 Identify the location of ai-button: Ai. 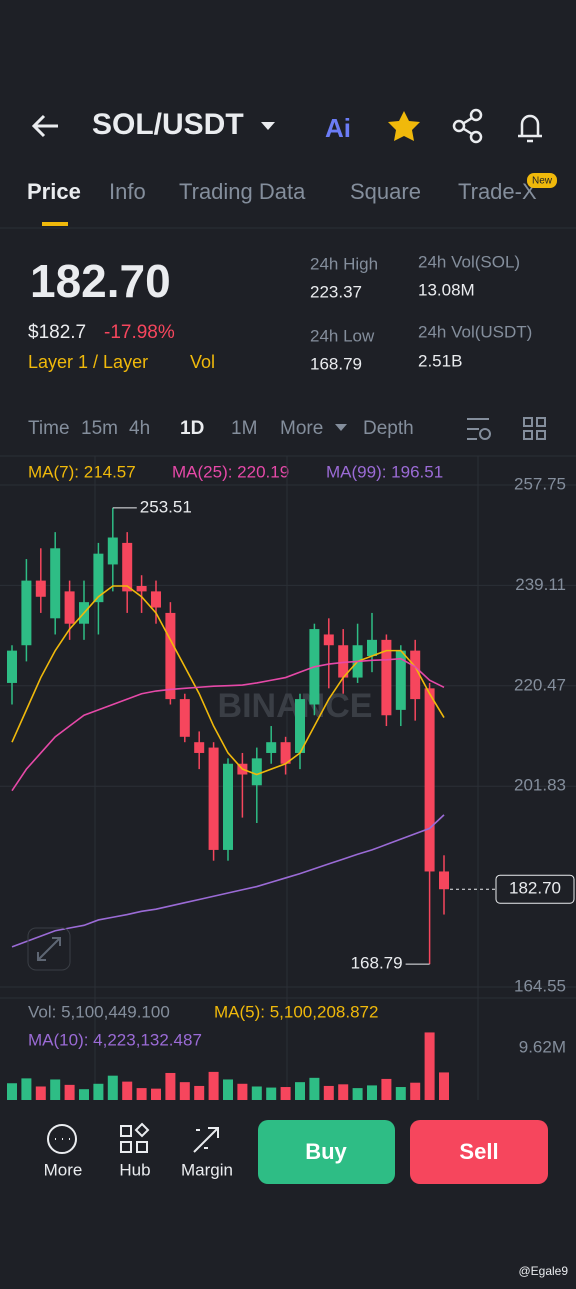
(338, 128).